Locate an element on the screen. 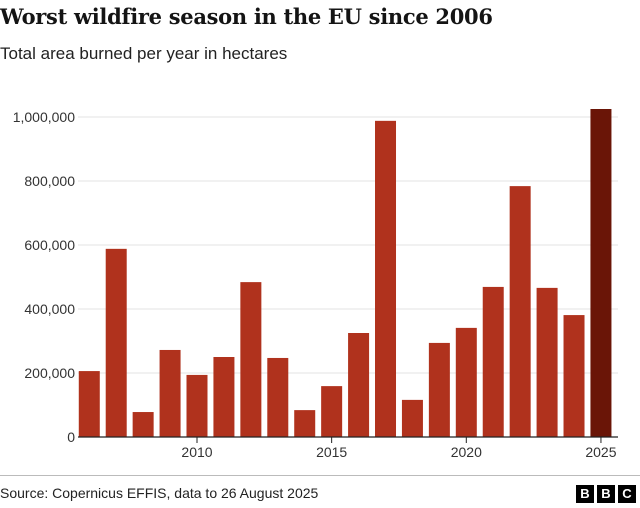 This screenshot has width=640, height=508. bbc-logo-letter: C is located at coordinates (627, 494).